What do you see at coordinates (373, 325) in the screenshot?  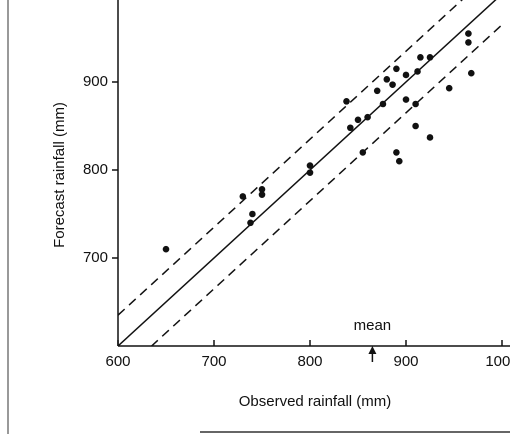 I see `annotation: mean` at bounding box center [373, 325].